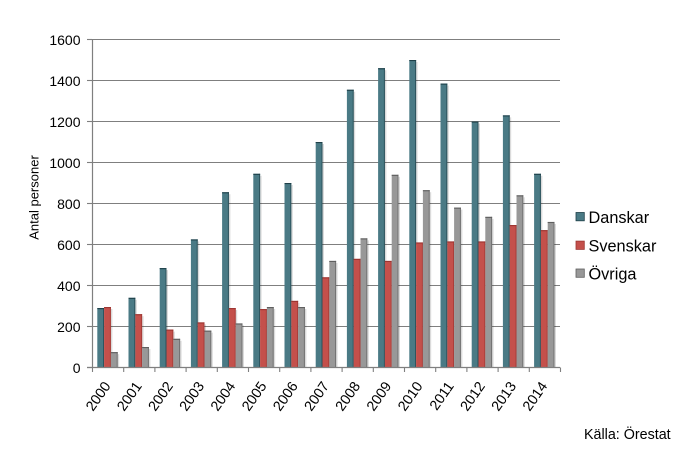 This screenshot has width=698, height=469. Describe the element at coordinates (379, 396) in the screenshot. I see `svg-text: 2009` at that location.